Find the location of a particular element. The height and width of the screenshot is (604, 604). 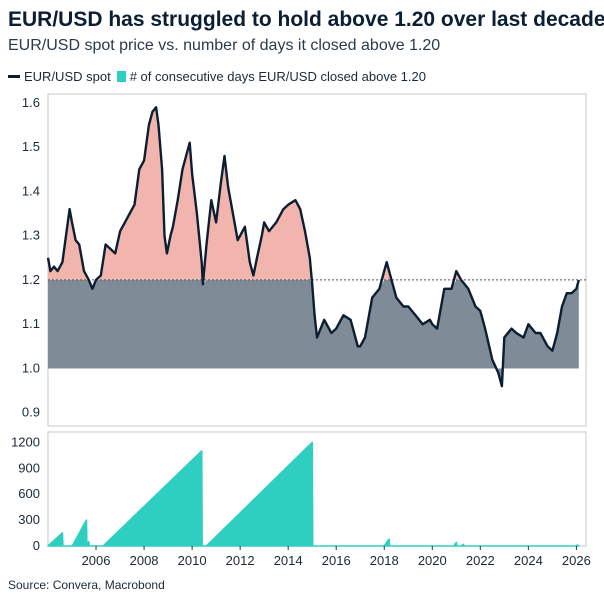

y-tick-label: 1.3 is located at coordinates (31, 235).